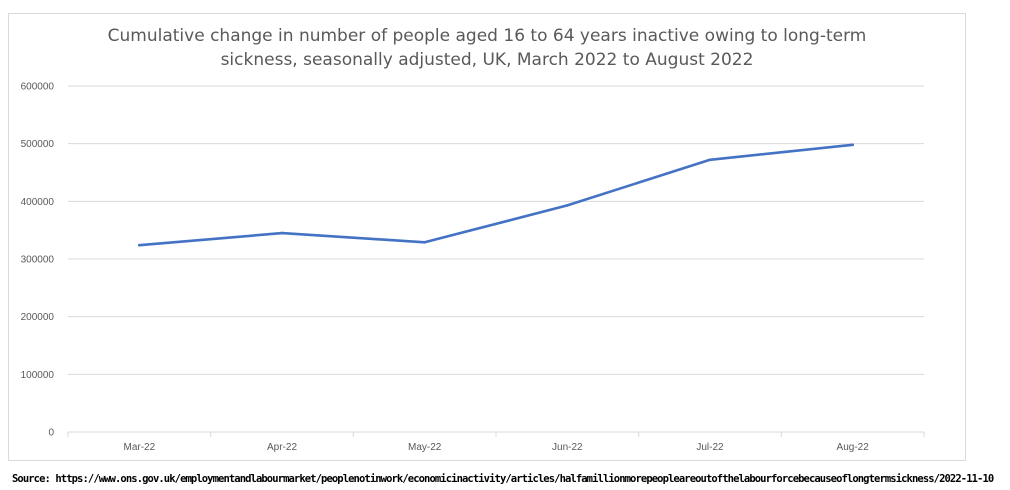 The width and height of the screenshot is (1010, 490). What do you see at coordinates (38, 317) in the screenshot?
I see `y-tick-label: 200000` at bounding box center [38, 317].